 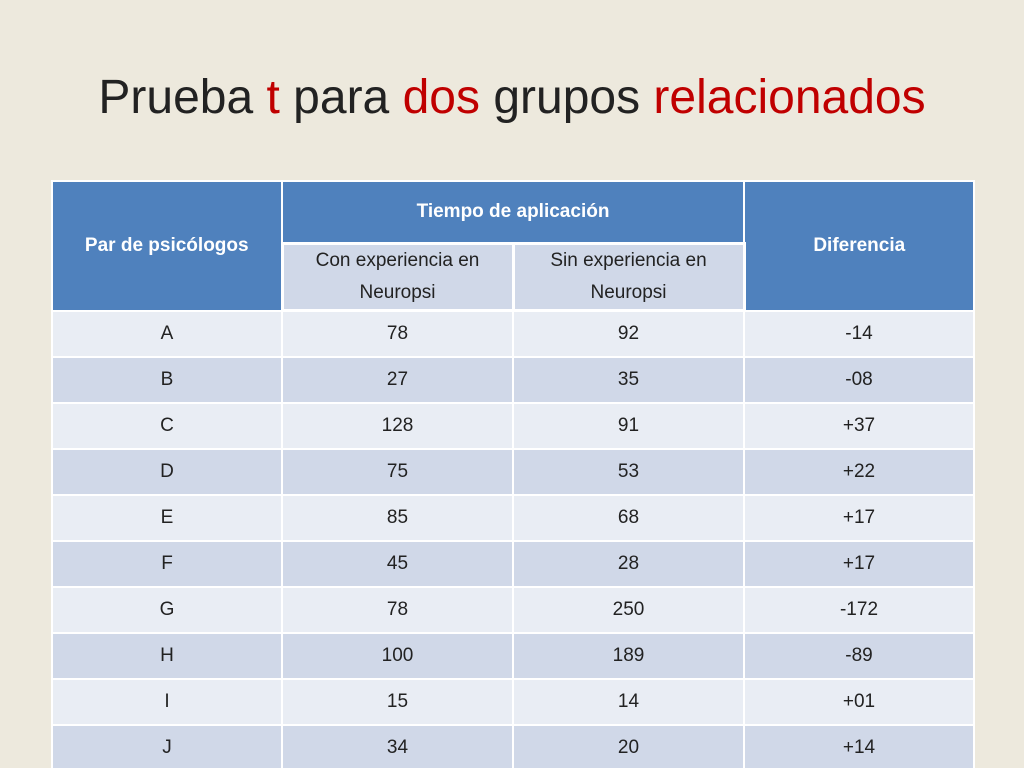 I want to click on header-with-experience: Con experiencia en Neuropsi, so click(x=397, y=277).